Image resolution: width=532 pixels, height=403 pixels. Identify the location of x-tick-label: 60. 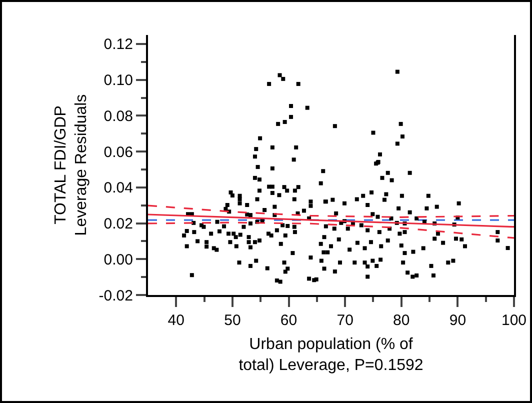
(289, 320).